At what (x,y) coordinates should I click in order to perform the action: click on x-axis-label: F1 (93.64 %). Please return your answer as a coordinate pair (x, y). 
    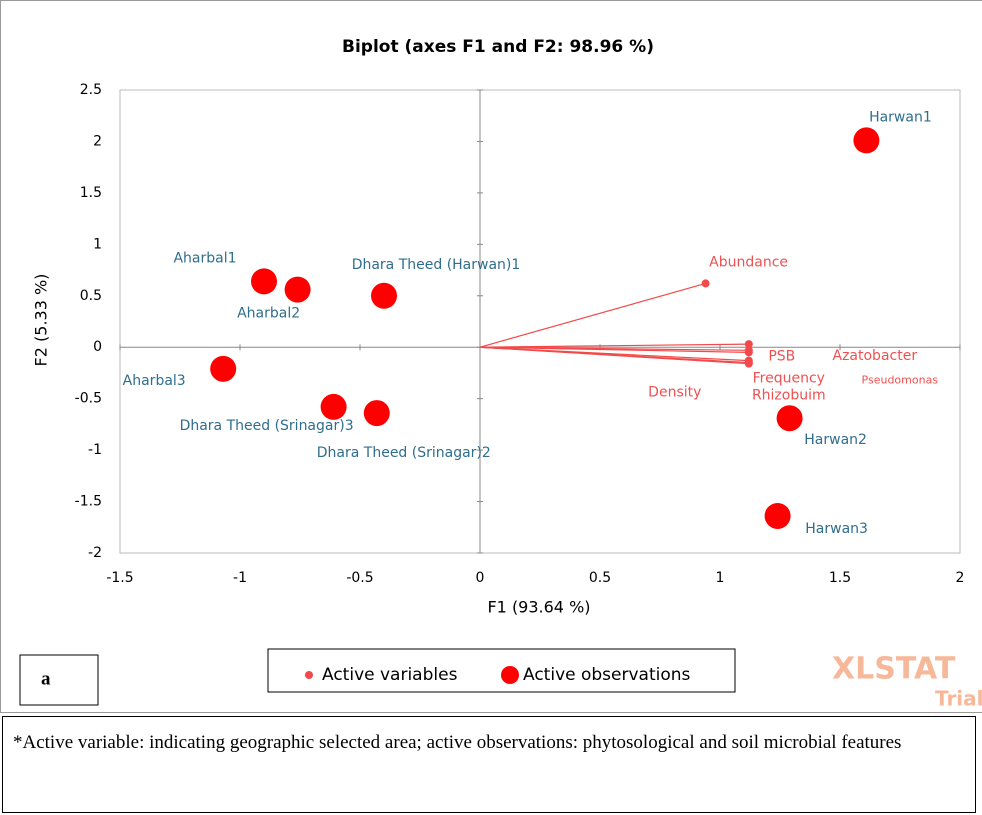
    Looking at the image, I should click on (538, 607).